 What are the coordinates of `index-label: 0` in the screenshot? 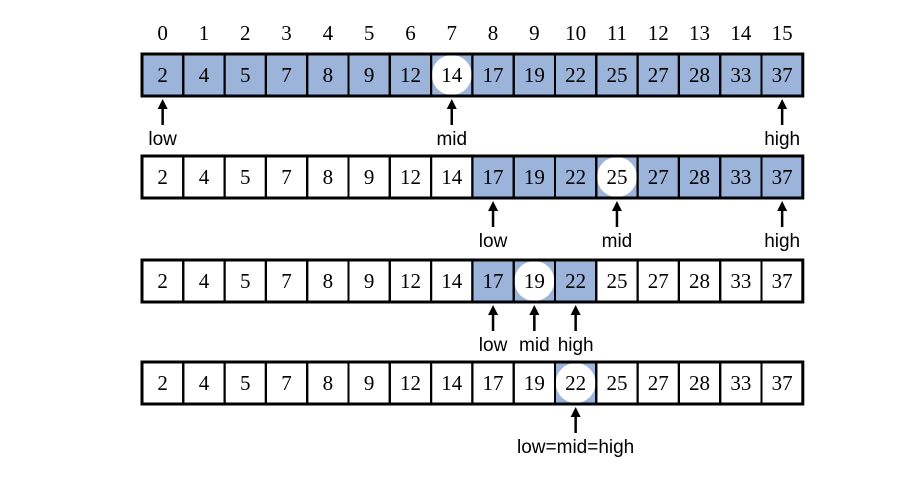 It's located at (162, 33).